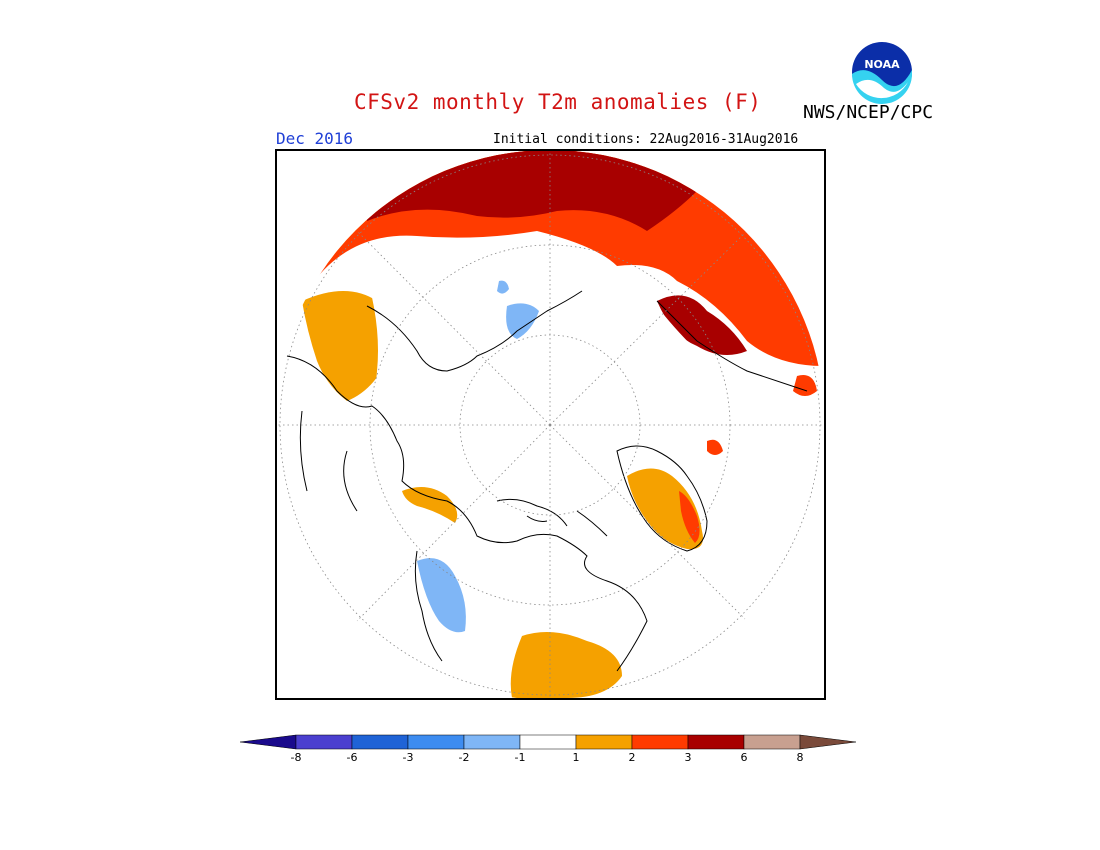 This screenshot has height=850, width=1100. Describe the element at coordinates (536, 398) in the screenshot. I see `anomaly-neutral-arctic` at that location.